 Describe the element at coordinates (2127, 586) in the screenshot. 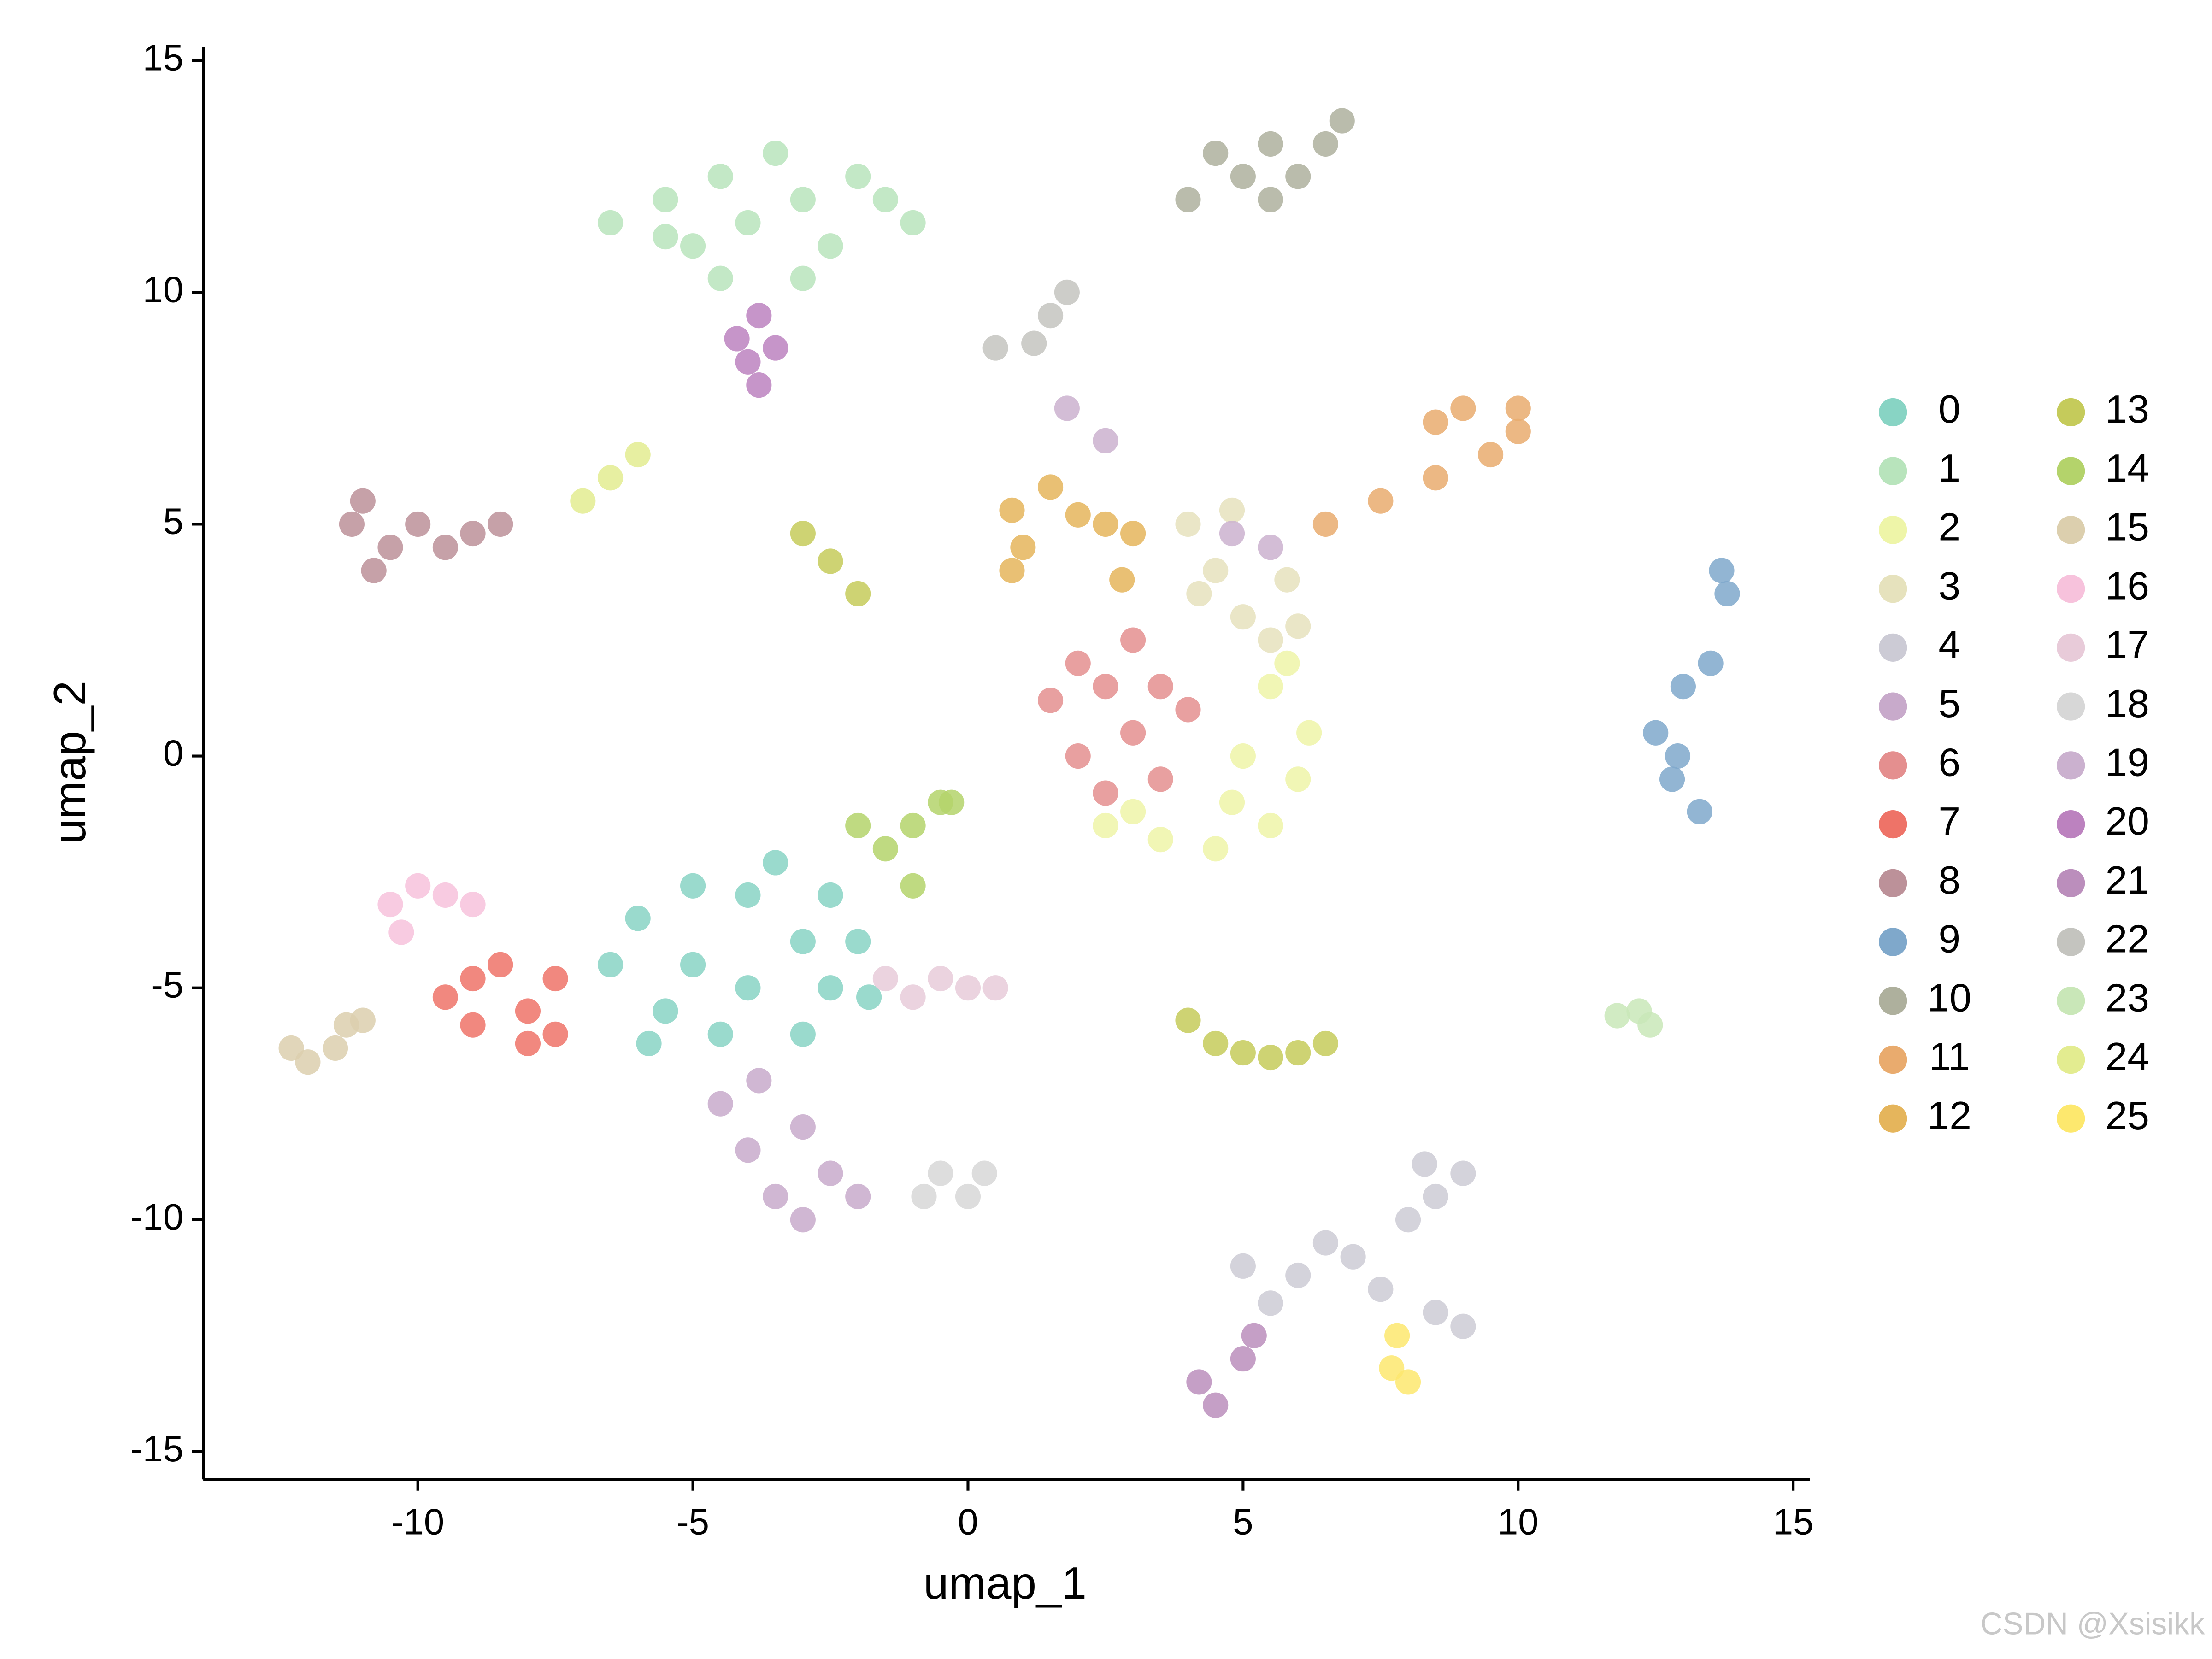

I see `legend-label: 16` at that location.